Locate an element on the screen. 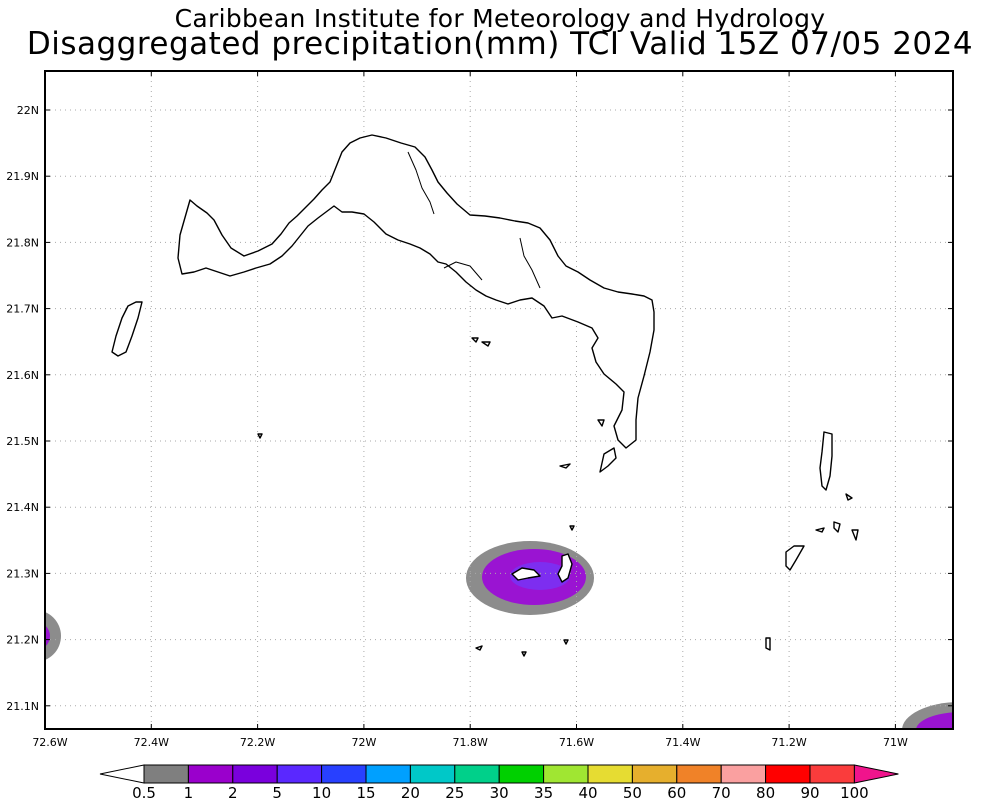 The image size is (1000, 800). colorbar-label: 5 is located at coordinates (277, 792).